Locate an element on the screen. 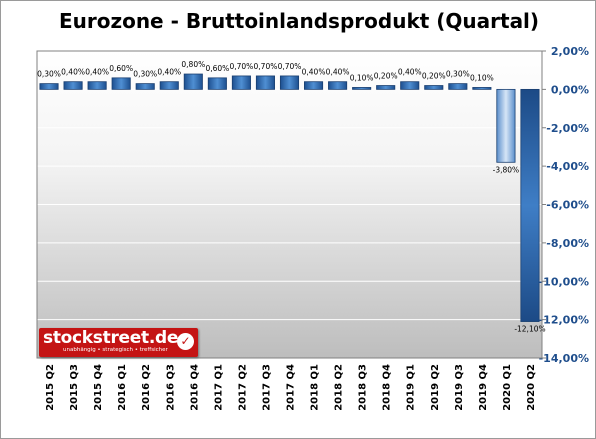 The height and width of the screenshot is (439, 596). x-tick-label: 2016 Q3 is located at coordinates (170, 387).